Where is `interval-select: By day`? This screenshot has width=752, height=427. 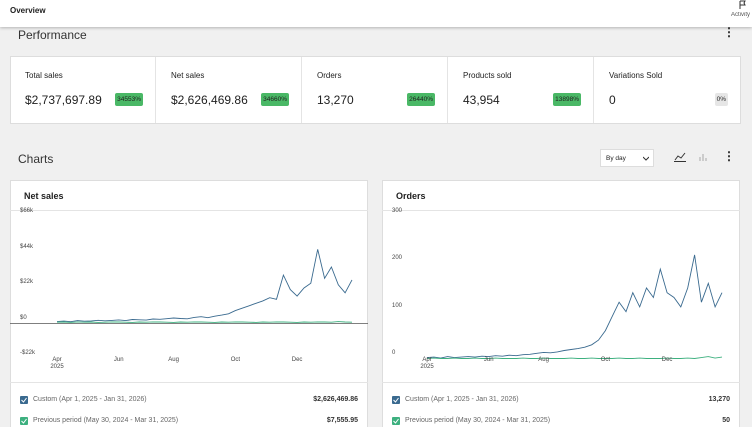 interval-select: By day is located at coordinates (627, 158).